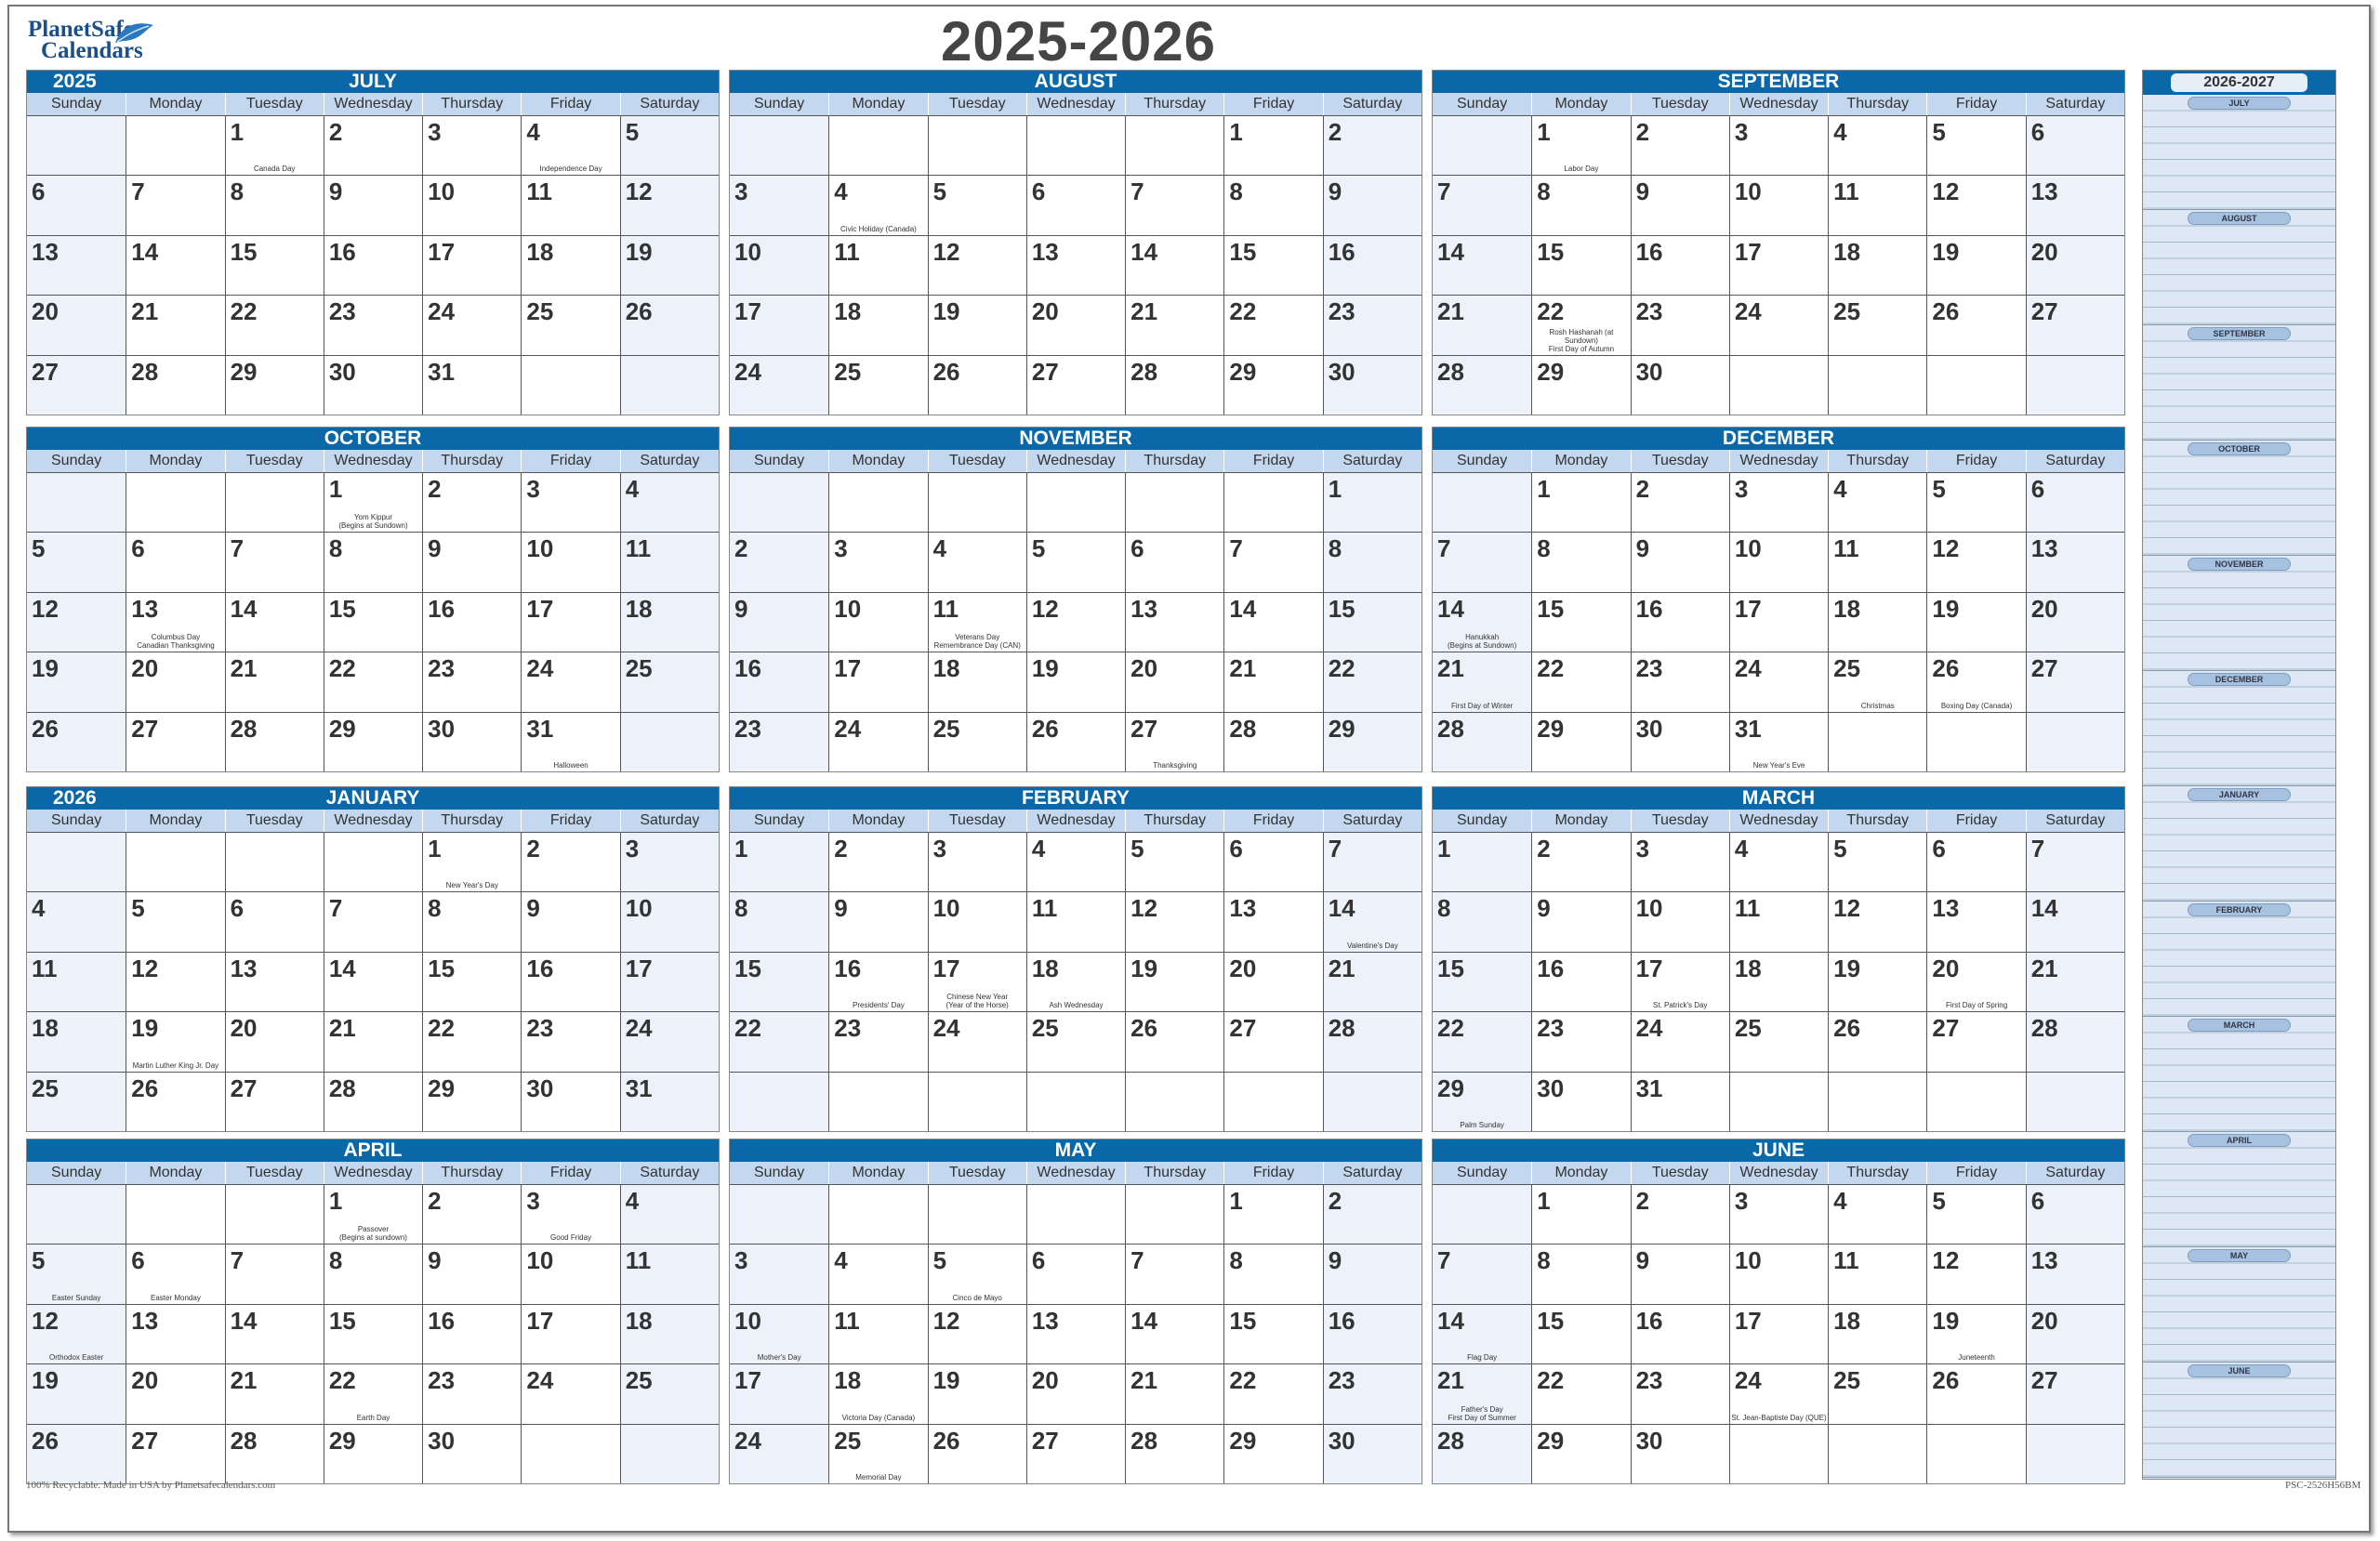 The image size is (2380, 1541). What do you see at coordinates (976, 981) in the screenshot?
I see `day-cell: 17 Chinese New Year (Year of the Horse)` at bounding box center [976, 981].